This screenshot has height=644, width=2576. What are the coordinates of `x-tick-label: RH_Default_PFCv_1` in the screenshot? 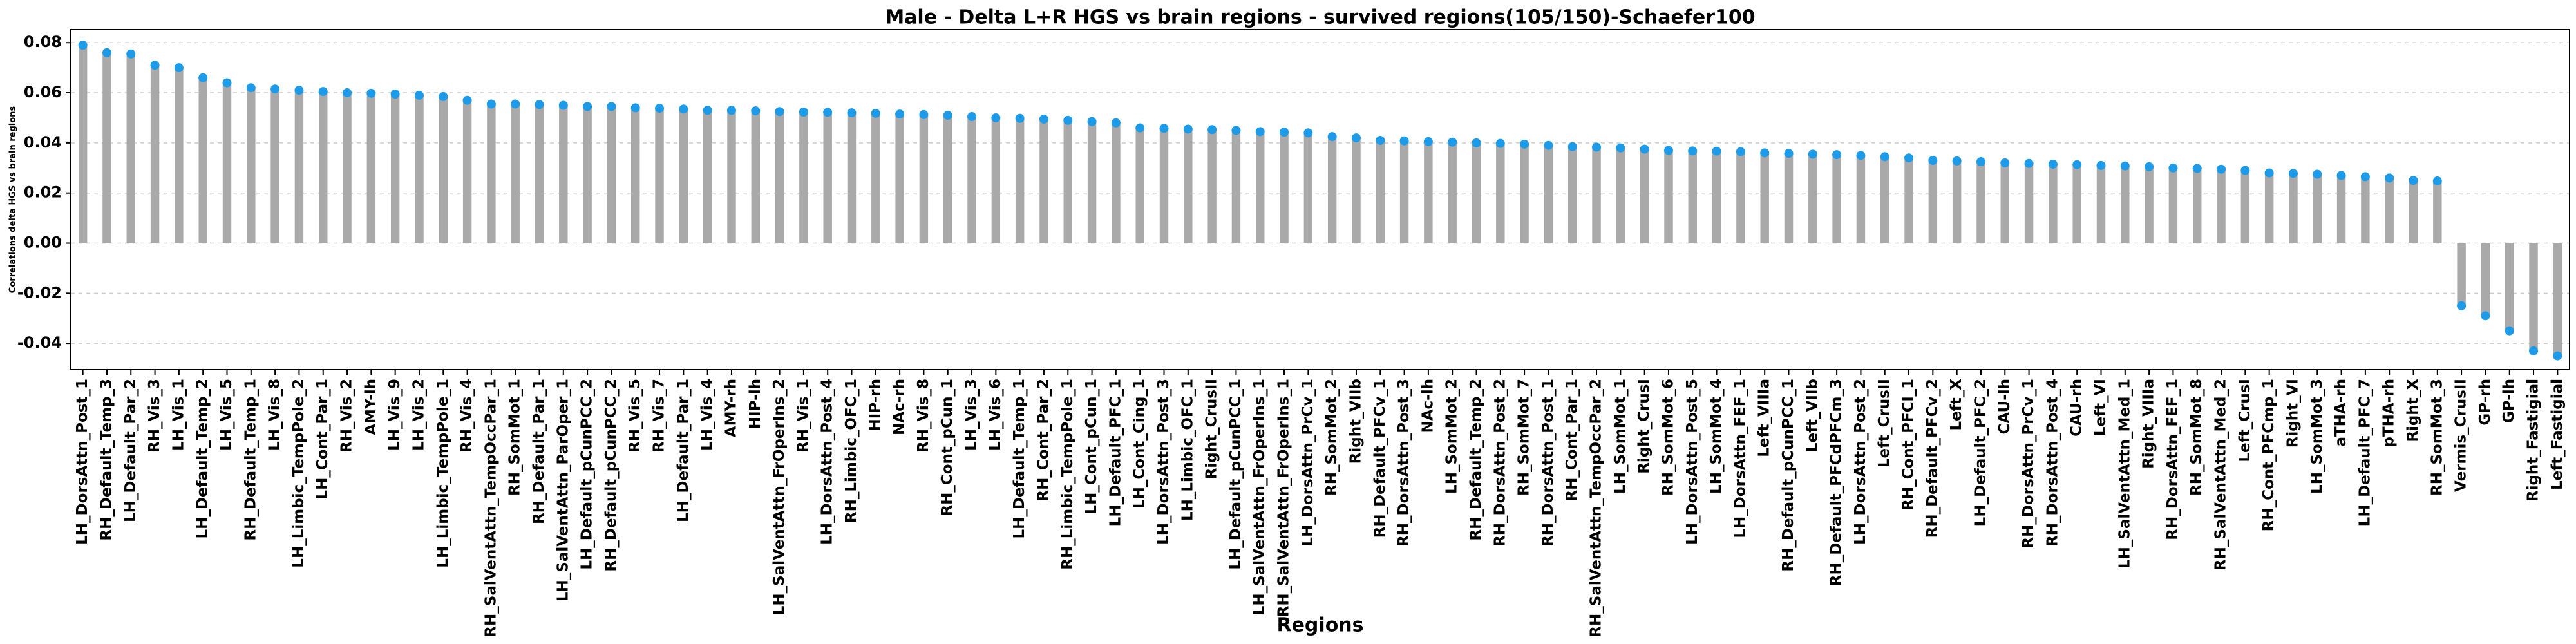 It's located at (1380, 459).